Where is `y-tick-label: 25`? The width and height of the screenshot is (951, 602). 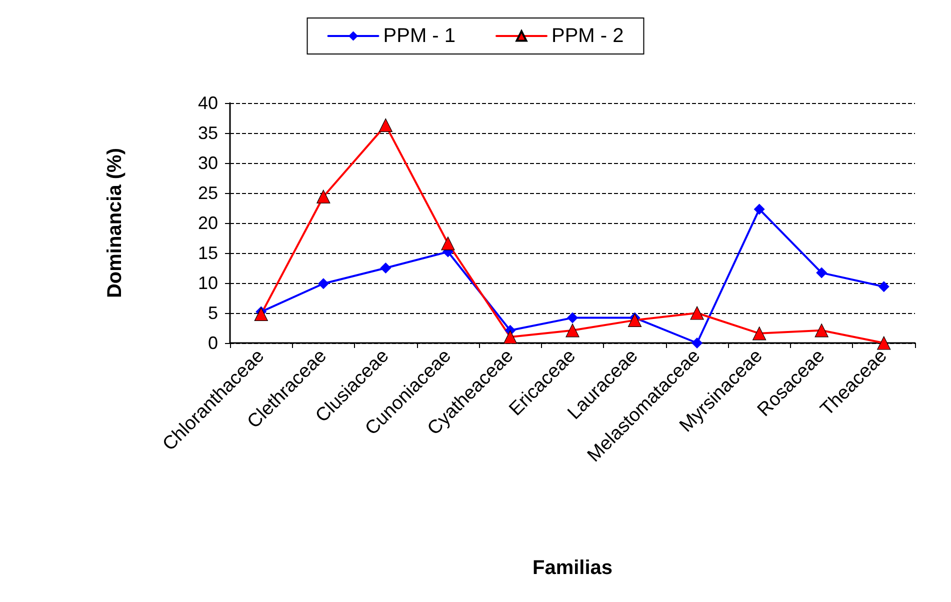
y-tick-label: 25 is located at coordinates (208, 193).